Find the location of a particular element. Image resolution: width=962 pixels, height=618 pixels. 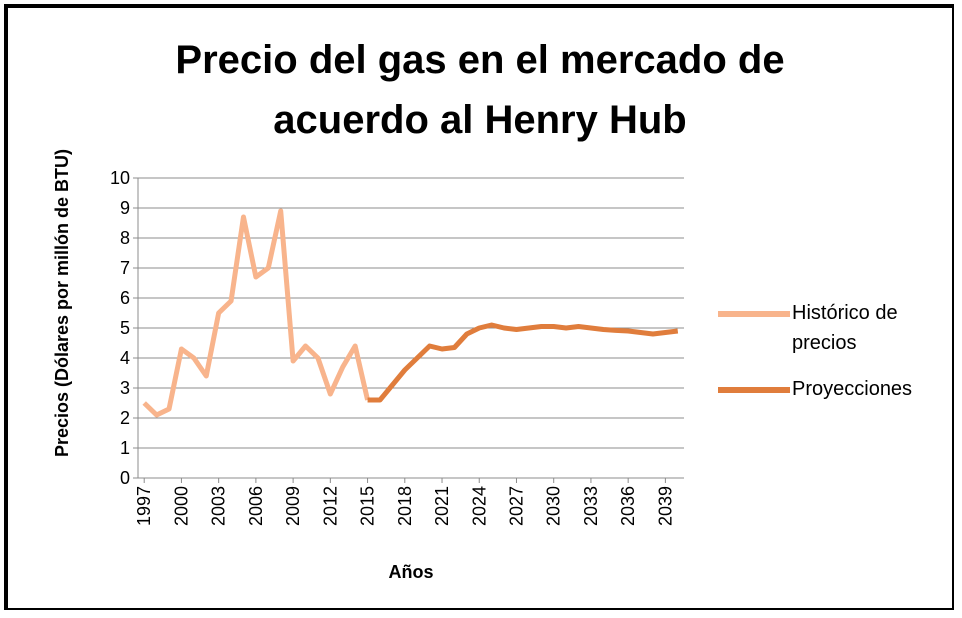

x-tick-label: 2027 is located at coordinates (516, 506).